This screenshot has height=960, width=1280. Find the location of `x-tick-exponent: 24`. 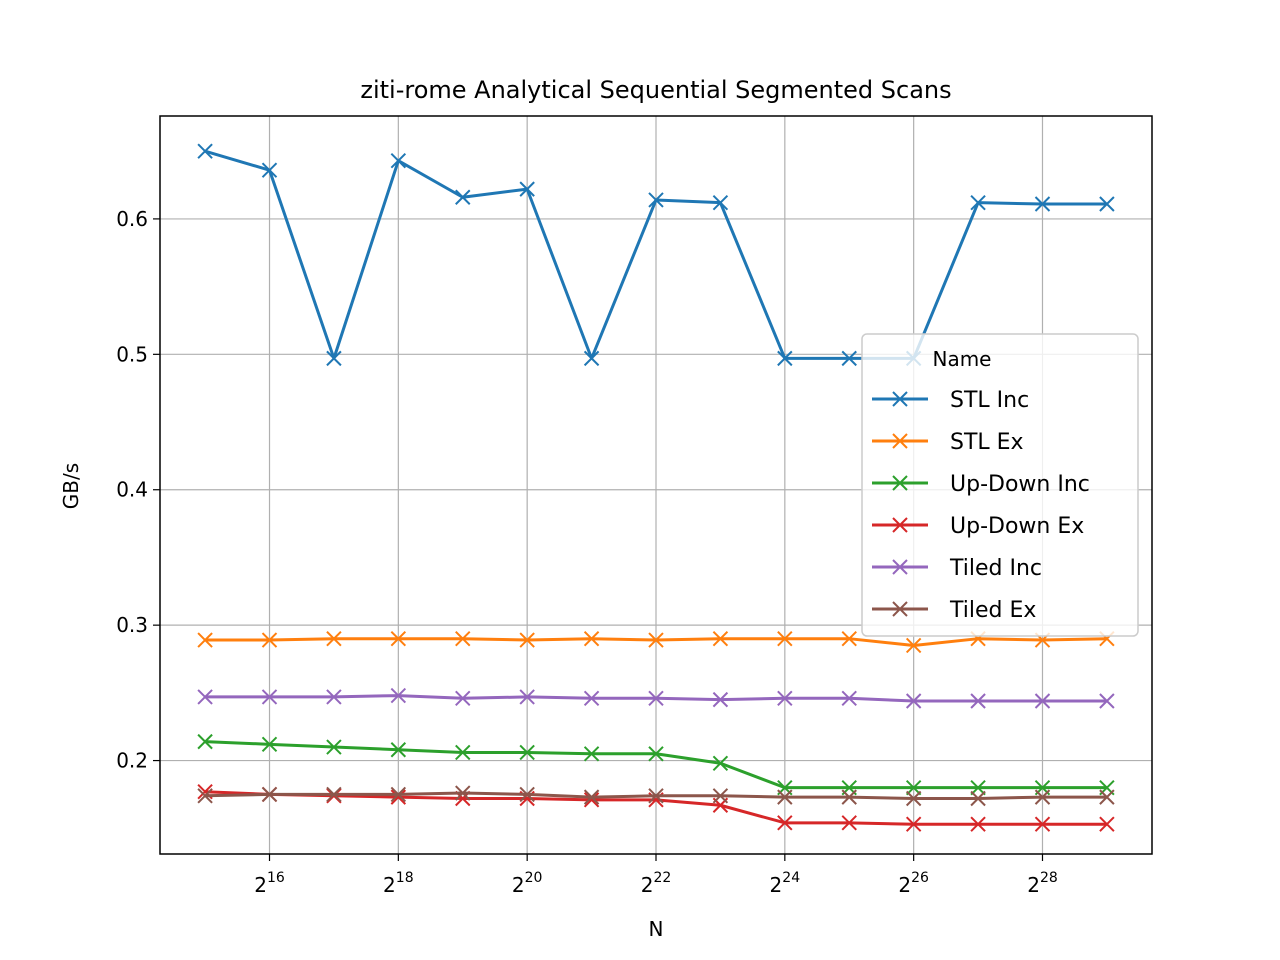

x-tick-exponent: 24 is located at coordinates (791, 878).